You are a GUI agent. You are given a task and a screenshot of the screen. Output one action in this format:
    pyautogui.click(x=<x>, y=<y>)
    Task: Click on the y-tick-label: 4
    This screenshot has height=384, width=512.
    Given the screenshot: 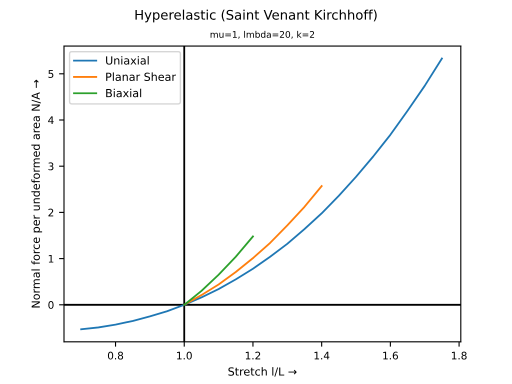 What is the action you would take?
    pyautogui.click(x=51, y=120)
    